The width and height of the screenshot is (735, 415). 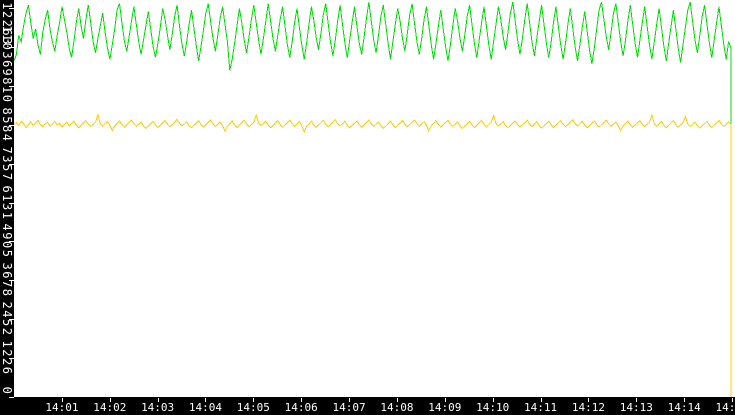 I want to click on x-tick-label: 14:08, so click(x=397, y=407).